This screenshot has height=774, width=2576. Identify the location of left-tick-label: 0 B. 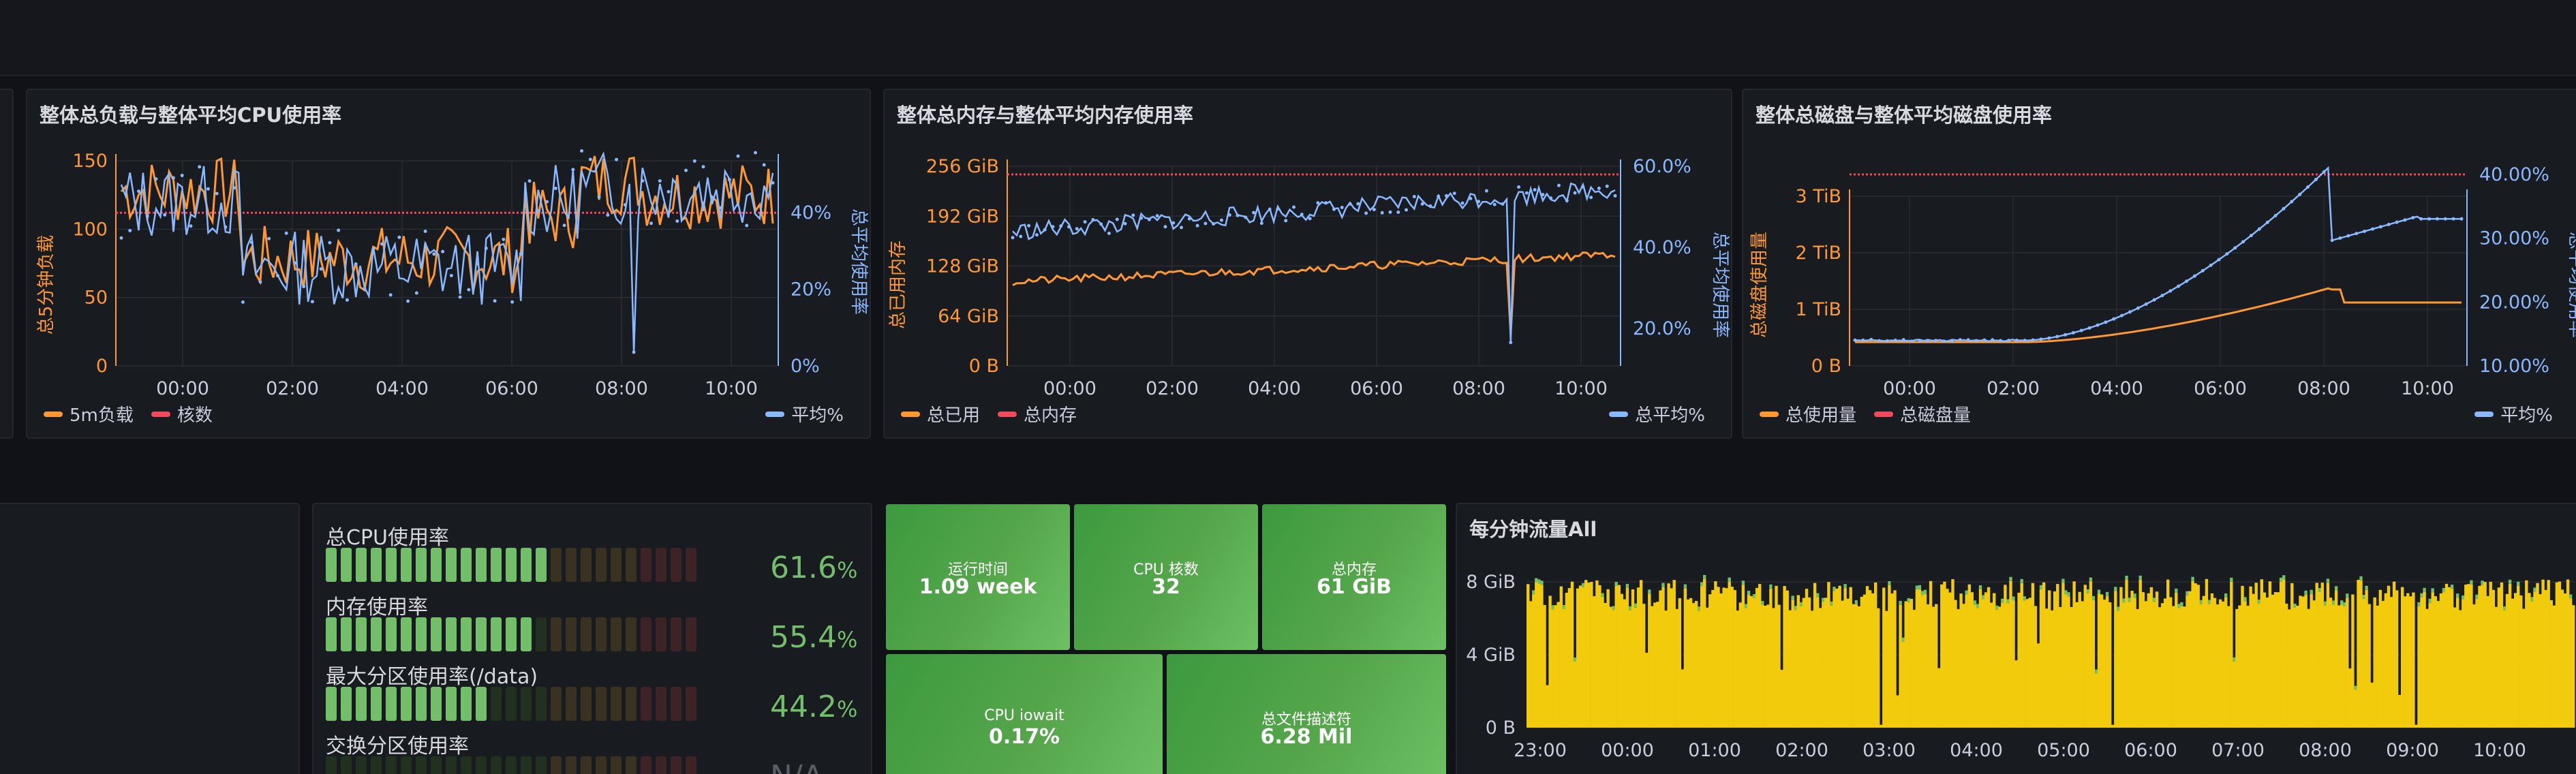
(1826, 367).